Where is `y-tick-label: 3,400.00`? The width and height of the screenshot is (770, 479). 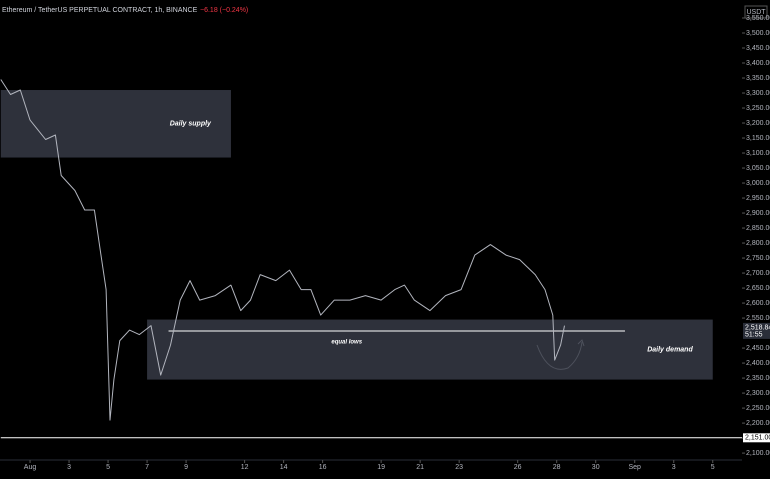
y-tick-label: 3,400.00 is located at coordinates (758, 63).